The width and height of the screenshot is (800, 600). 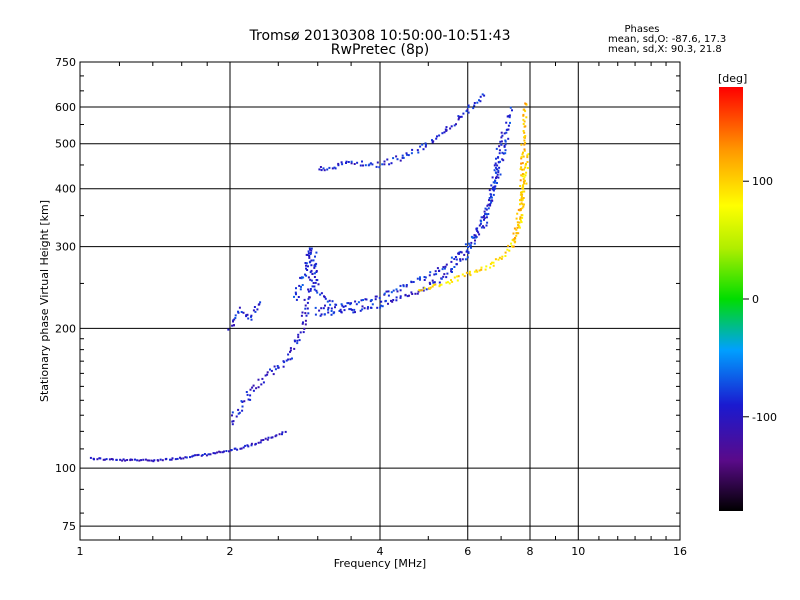 What do you see at coordinates (188, 446) in the screenshot?
I see `trace-e-layer` at bounding box center [188, 446].